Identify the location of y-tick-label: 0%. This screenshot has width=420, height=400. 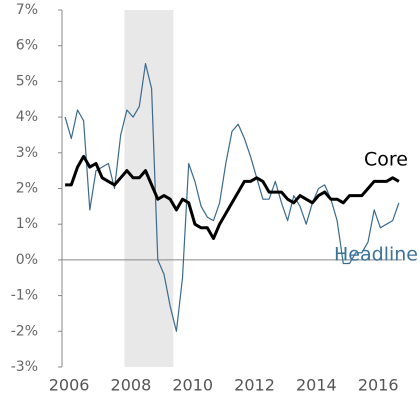
(27, 260).